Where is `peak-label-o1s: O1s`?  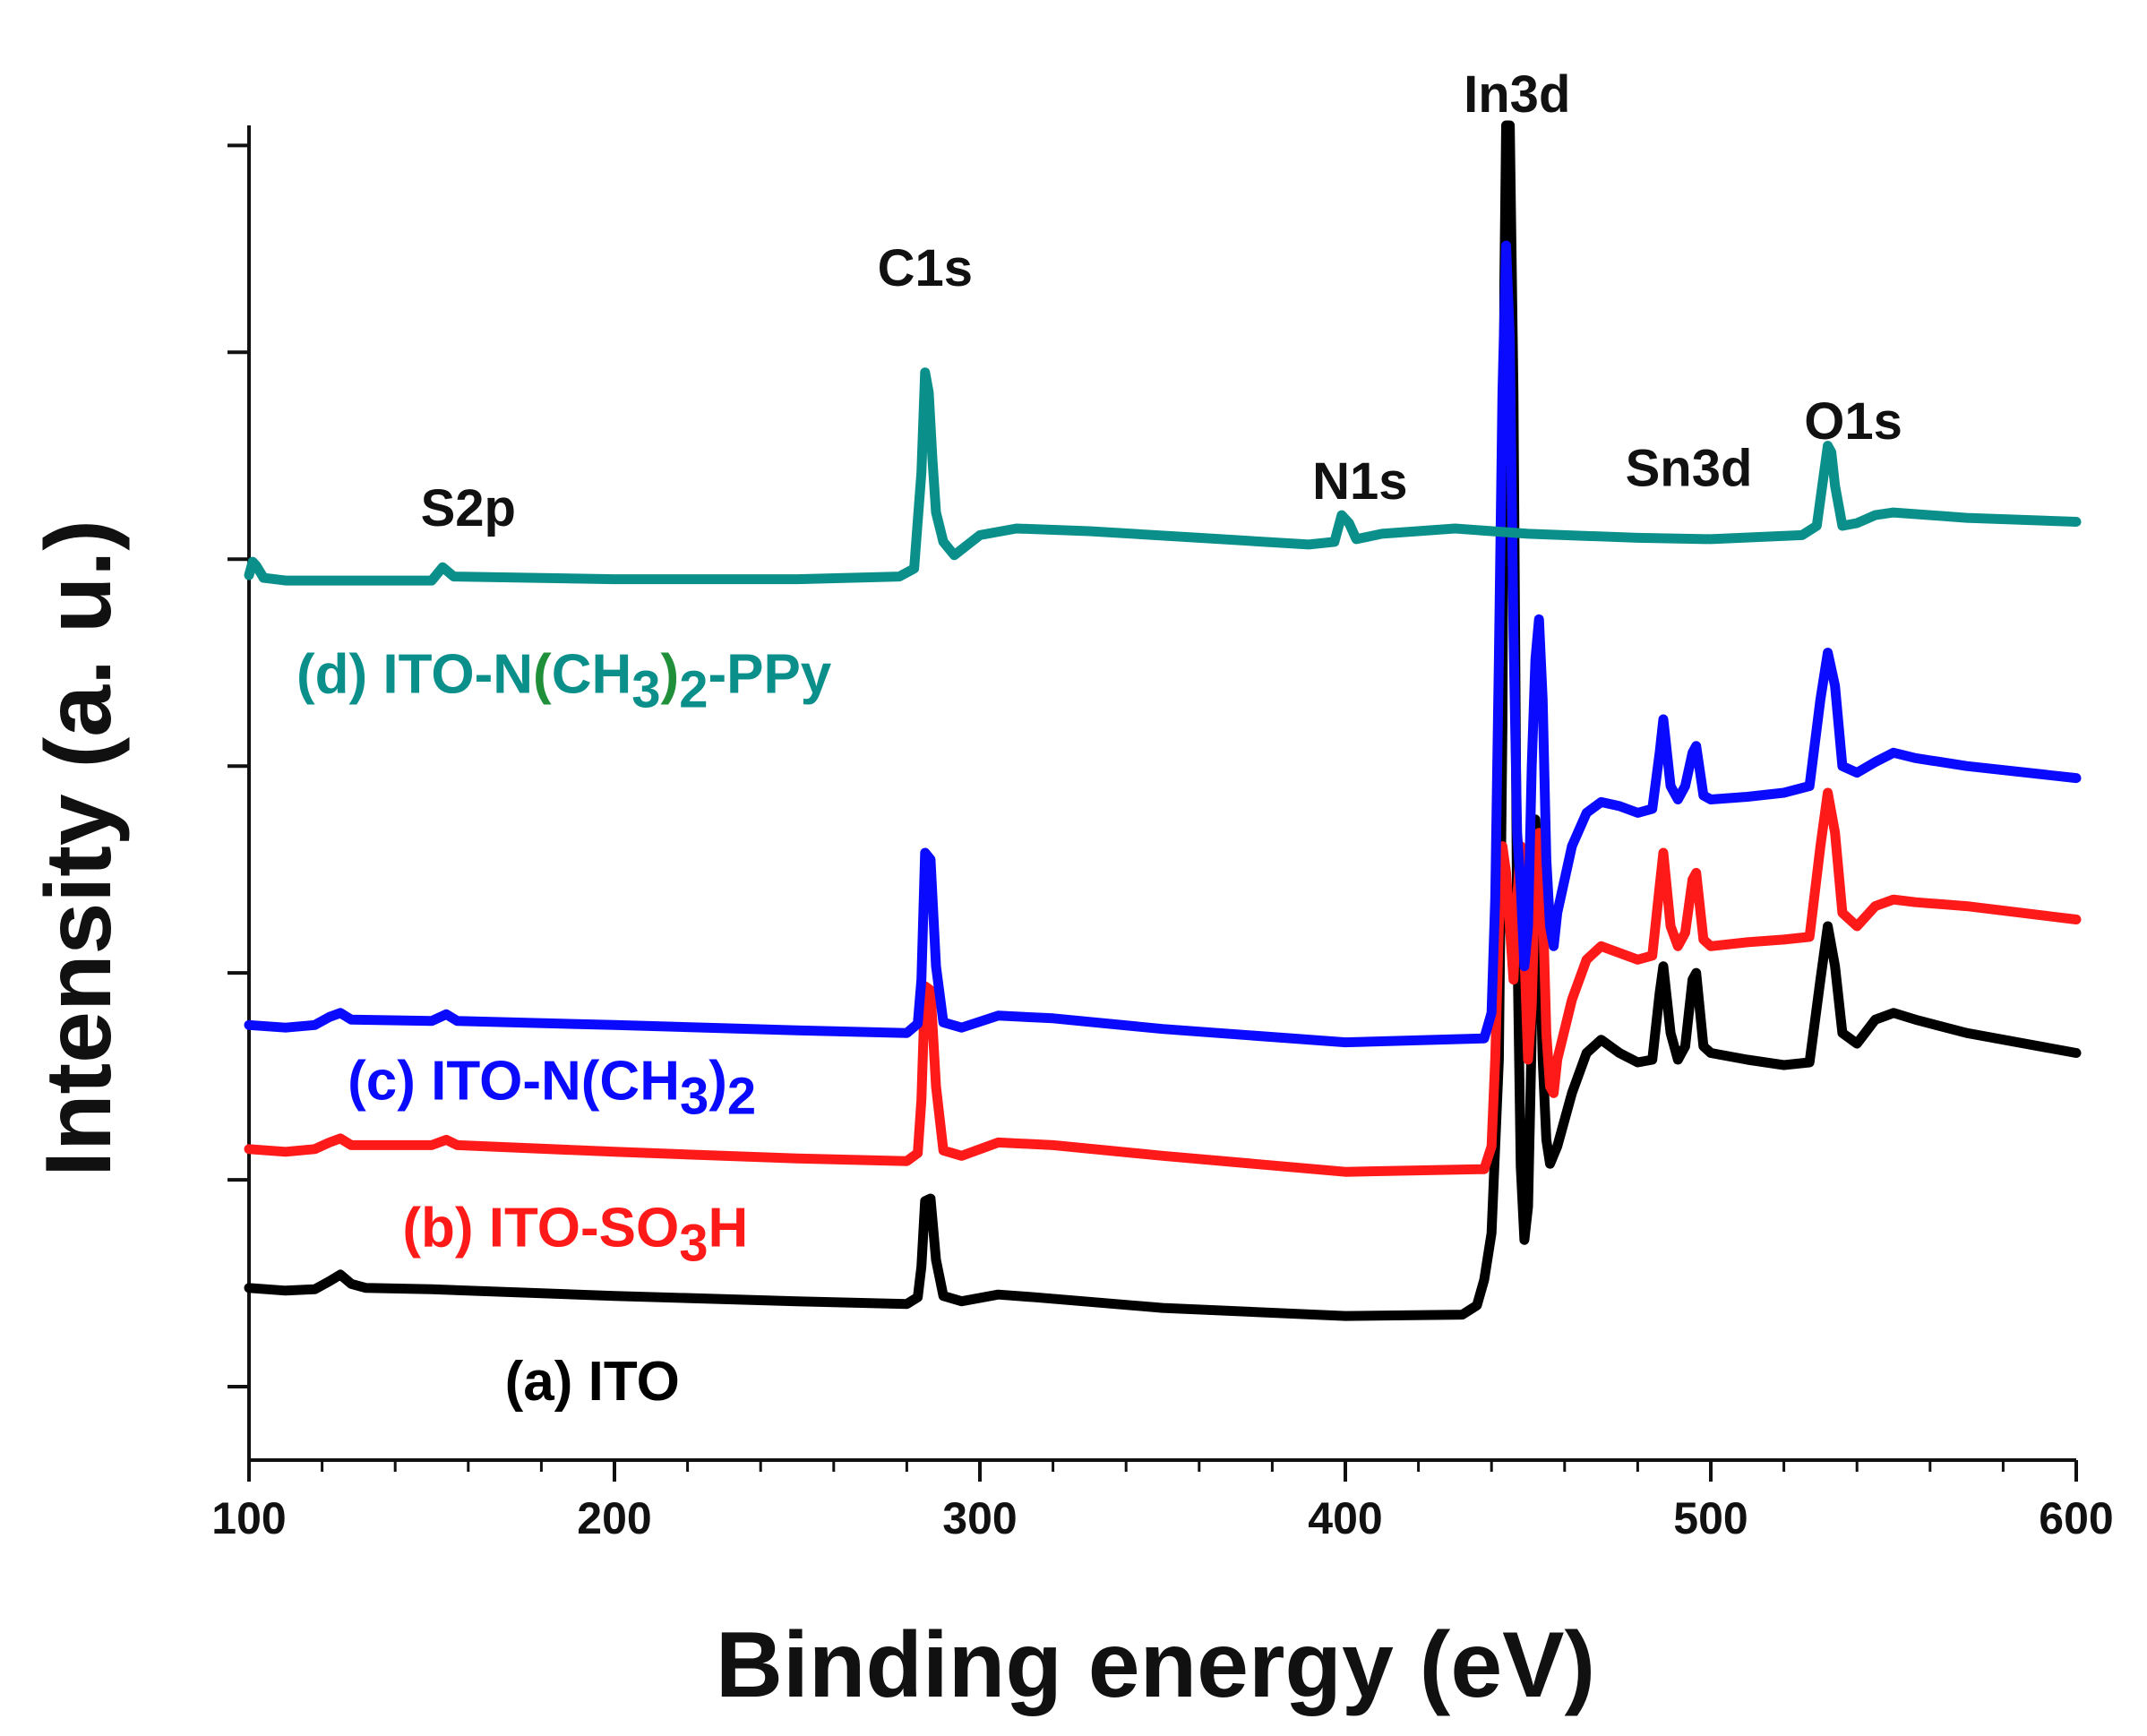
peak-label-o1s: O1s is located at coordinates (1853, 422).